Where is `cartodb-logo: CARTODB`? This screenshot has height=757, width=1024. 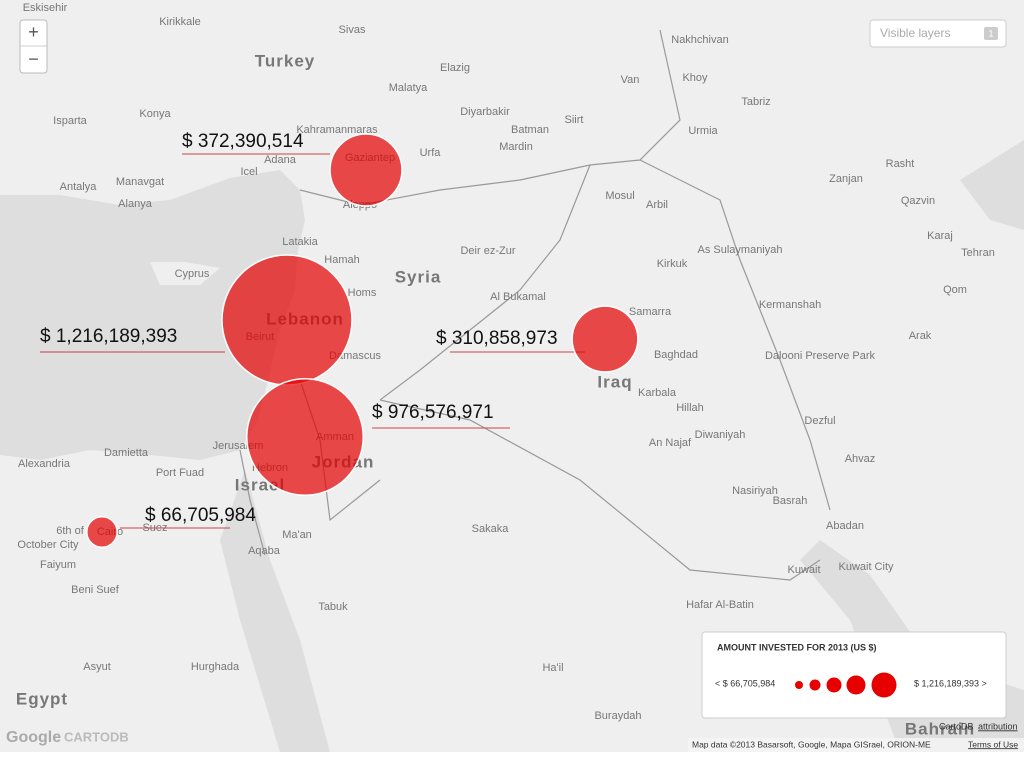 cartodb-logo: CARTODB is located at coordinates (96, 736).